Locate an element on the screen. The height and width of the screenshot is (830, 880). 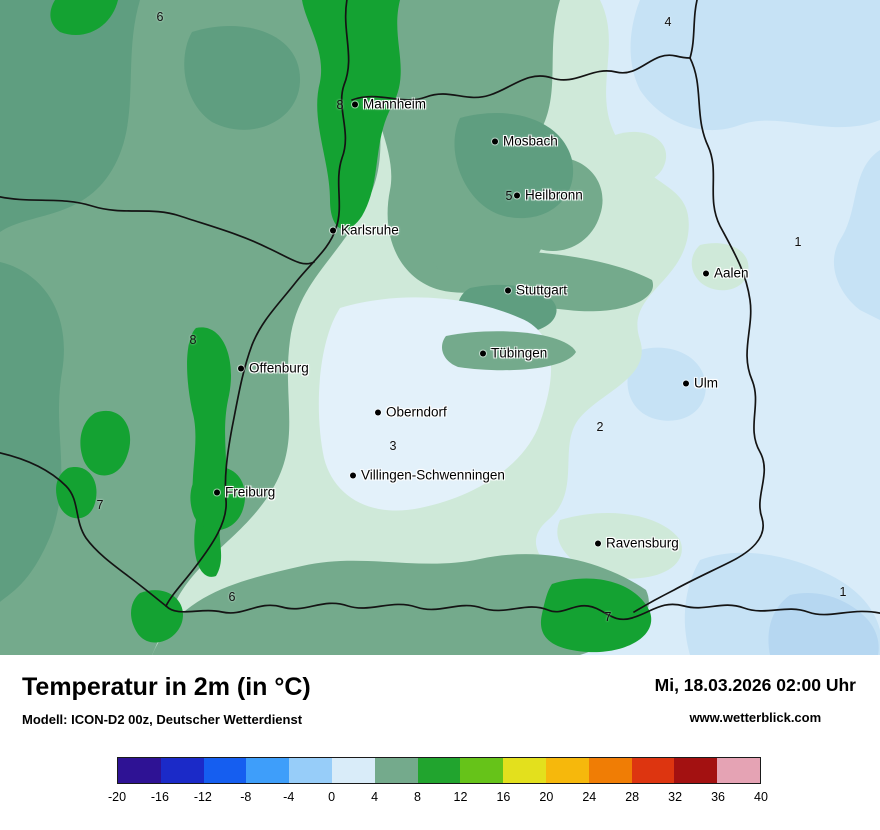
city-marker: Offenburg is located at coordinates (273, 368).